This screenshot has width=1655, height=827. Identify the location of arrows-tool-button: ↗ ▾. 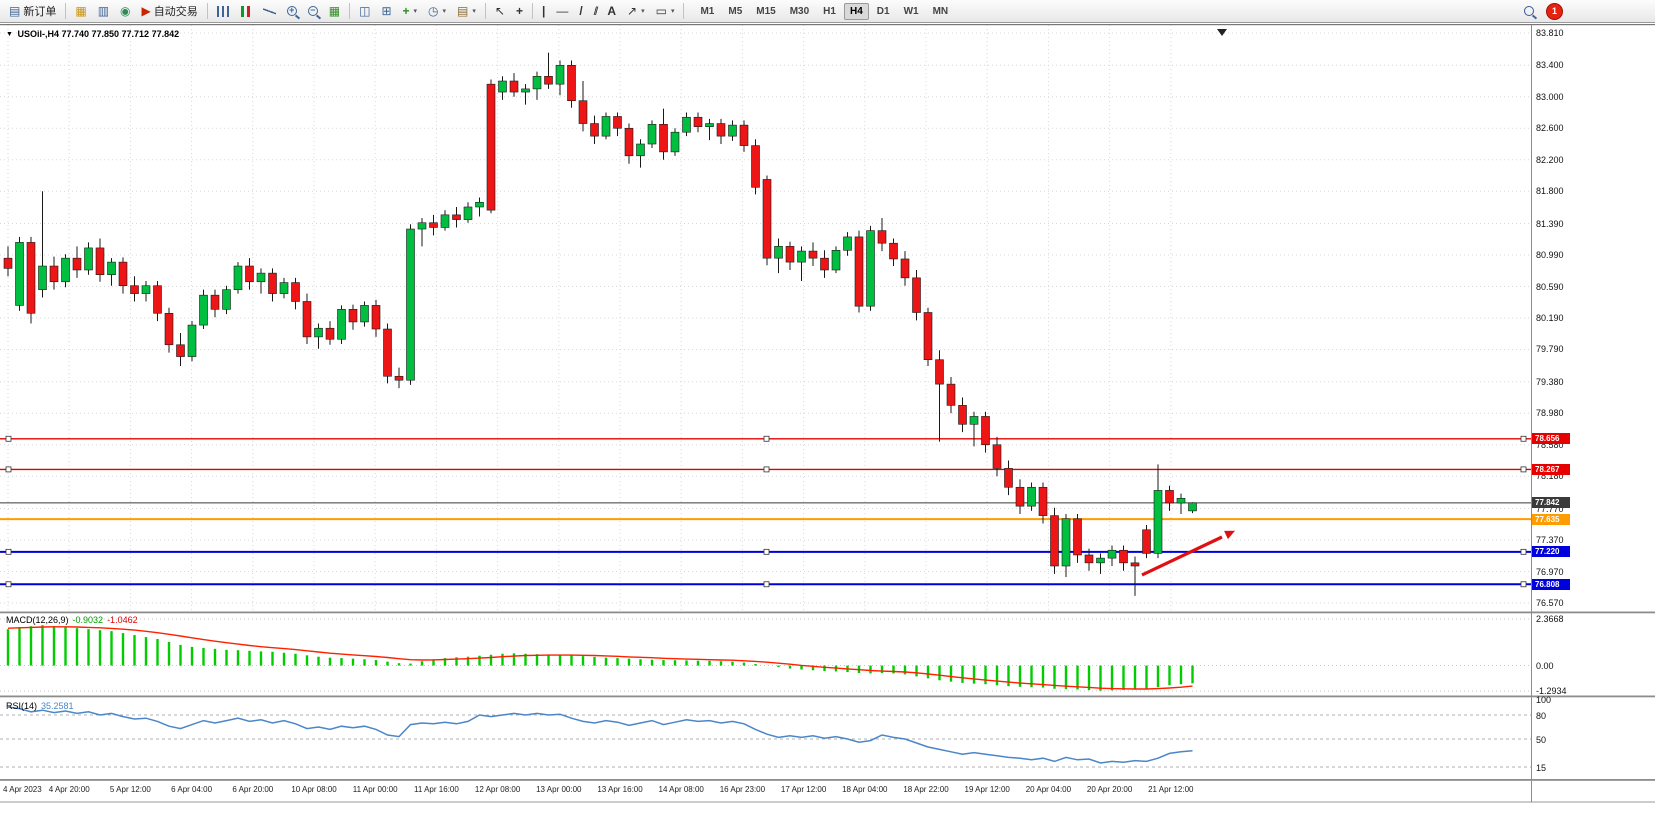
(636, 11).